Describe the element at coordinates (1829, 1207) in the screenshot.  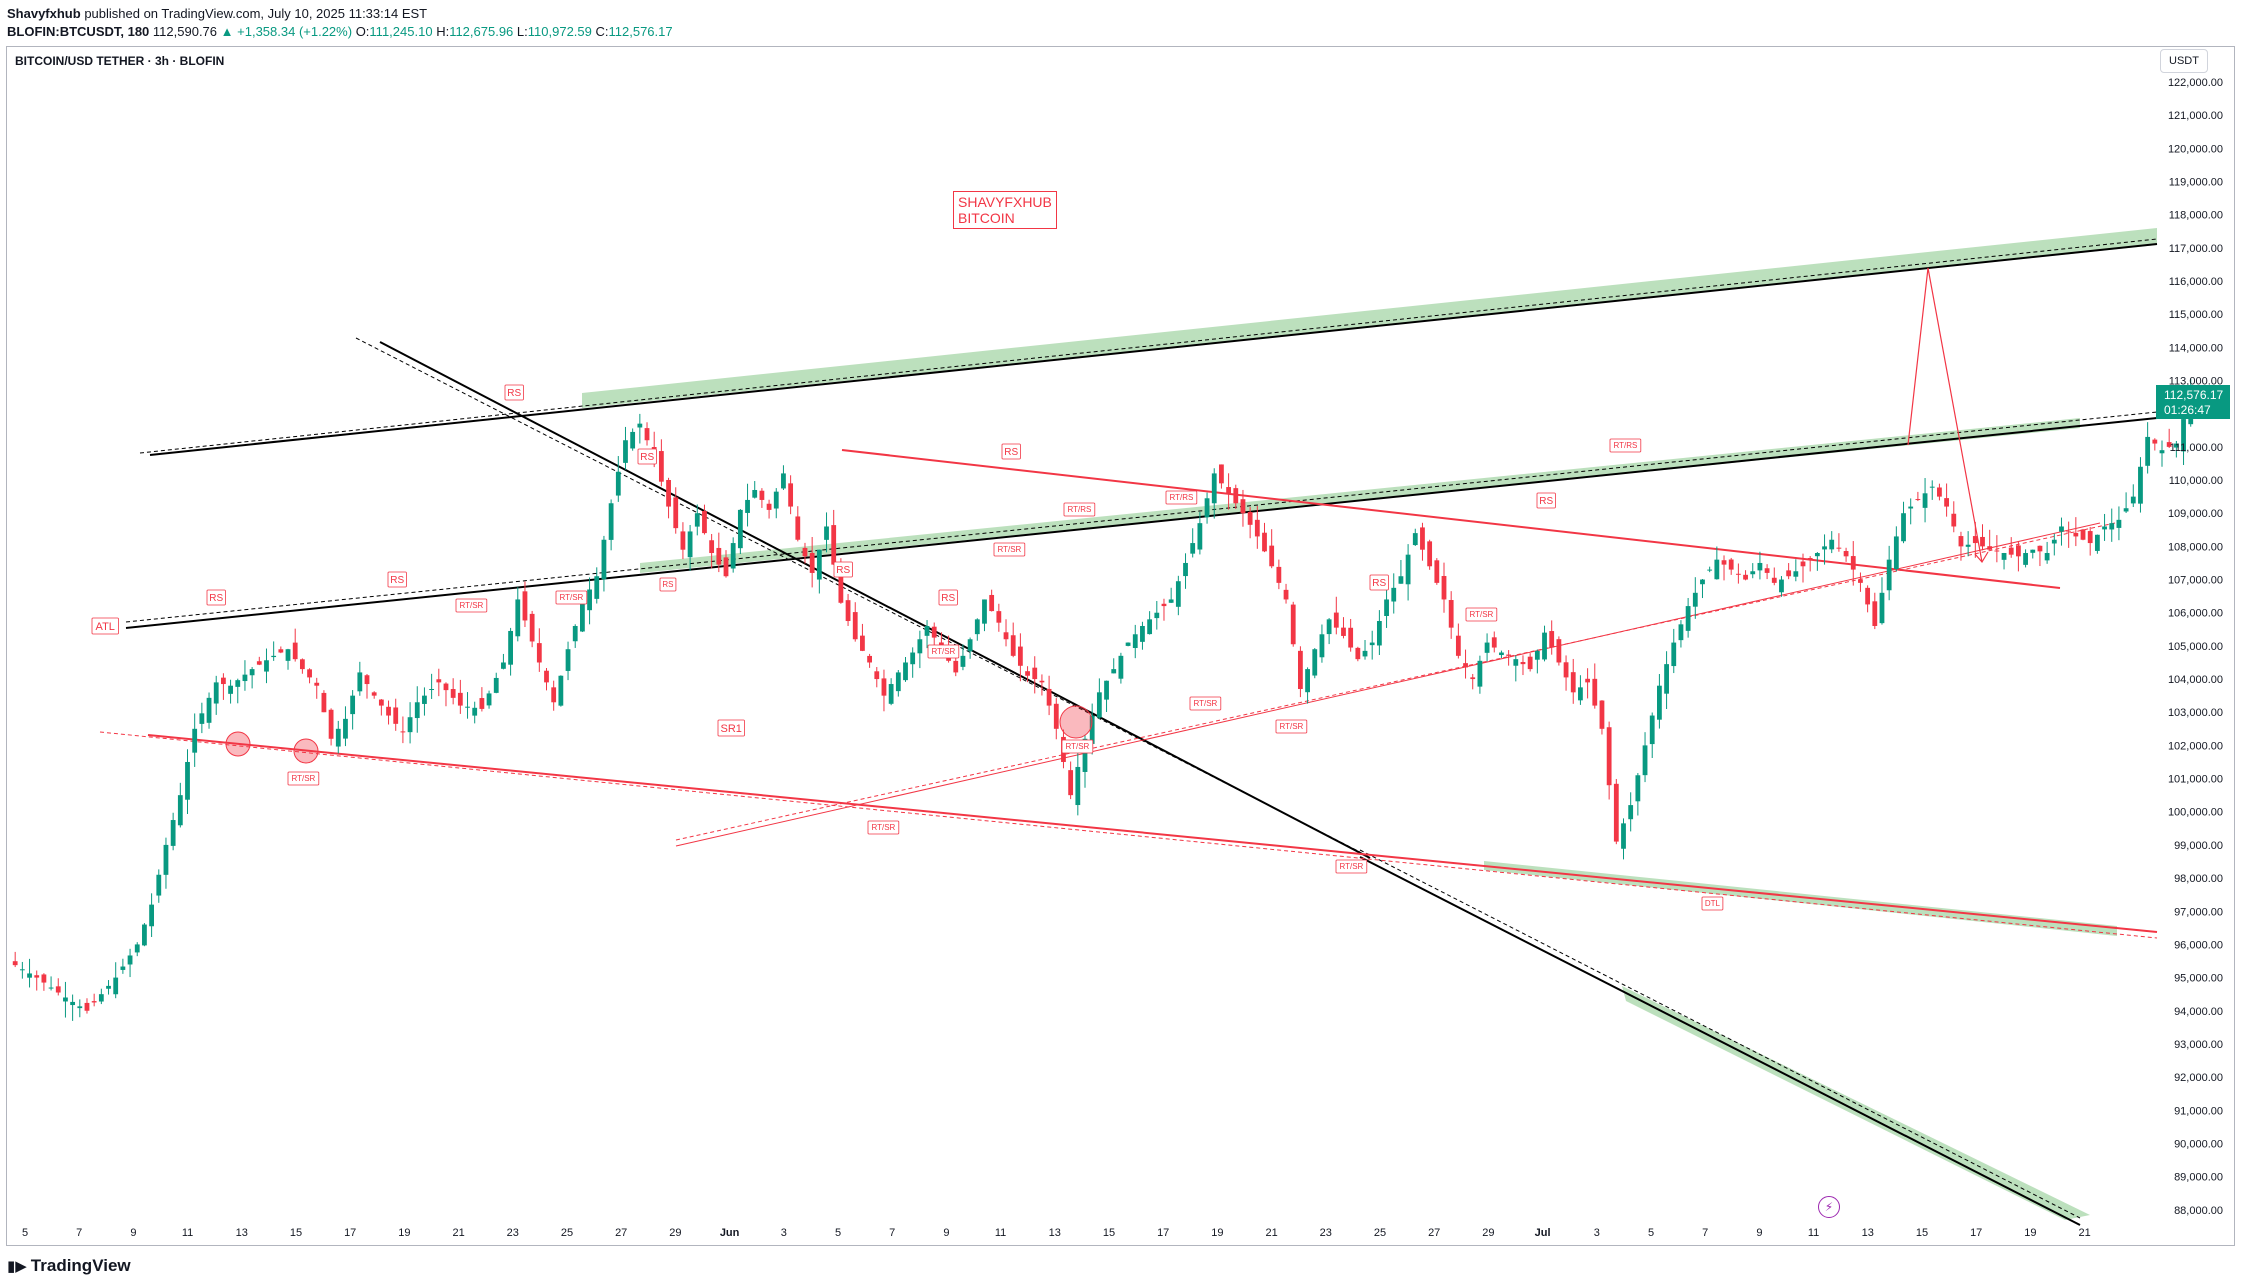
I see `lightning-icon: ⚡` at that location.